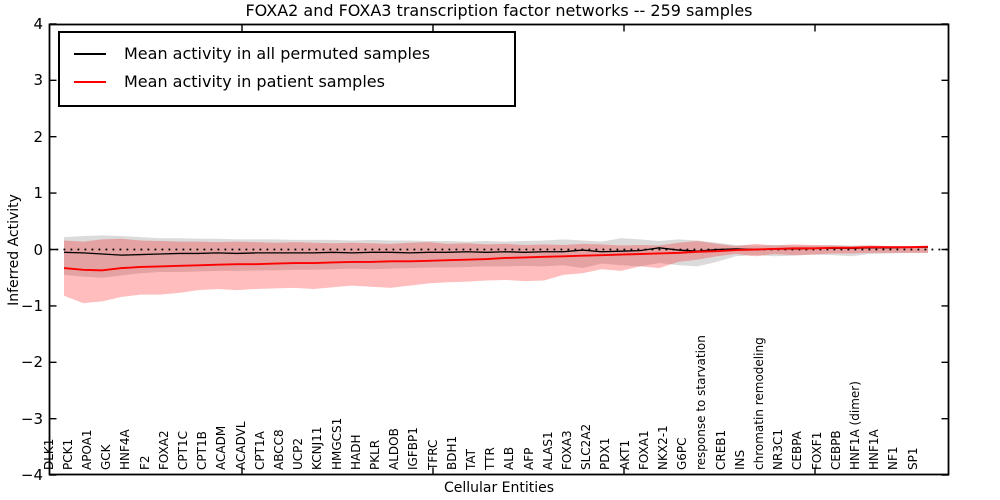  What do you see at coordinates (758, 403) in the screenshot?
I see `x-tick-label: chromatin remodeling` at bounding box center [758, 403].